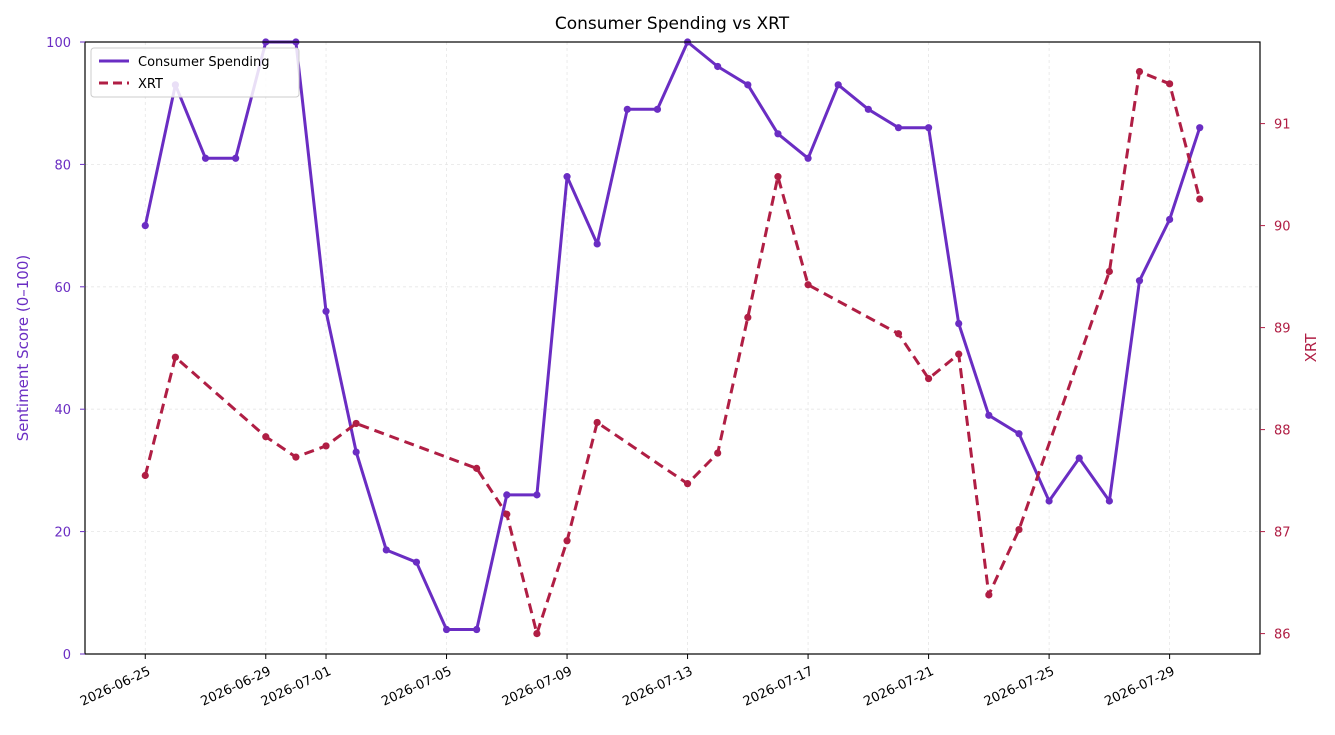 The height and width of the screenshot is (735, 1335). I want to click on y-right-tick-label: 89, so click(1282, 329).